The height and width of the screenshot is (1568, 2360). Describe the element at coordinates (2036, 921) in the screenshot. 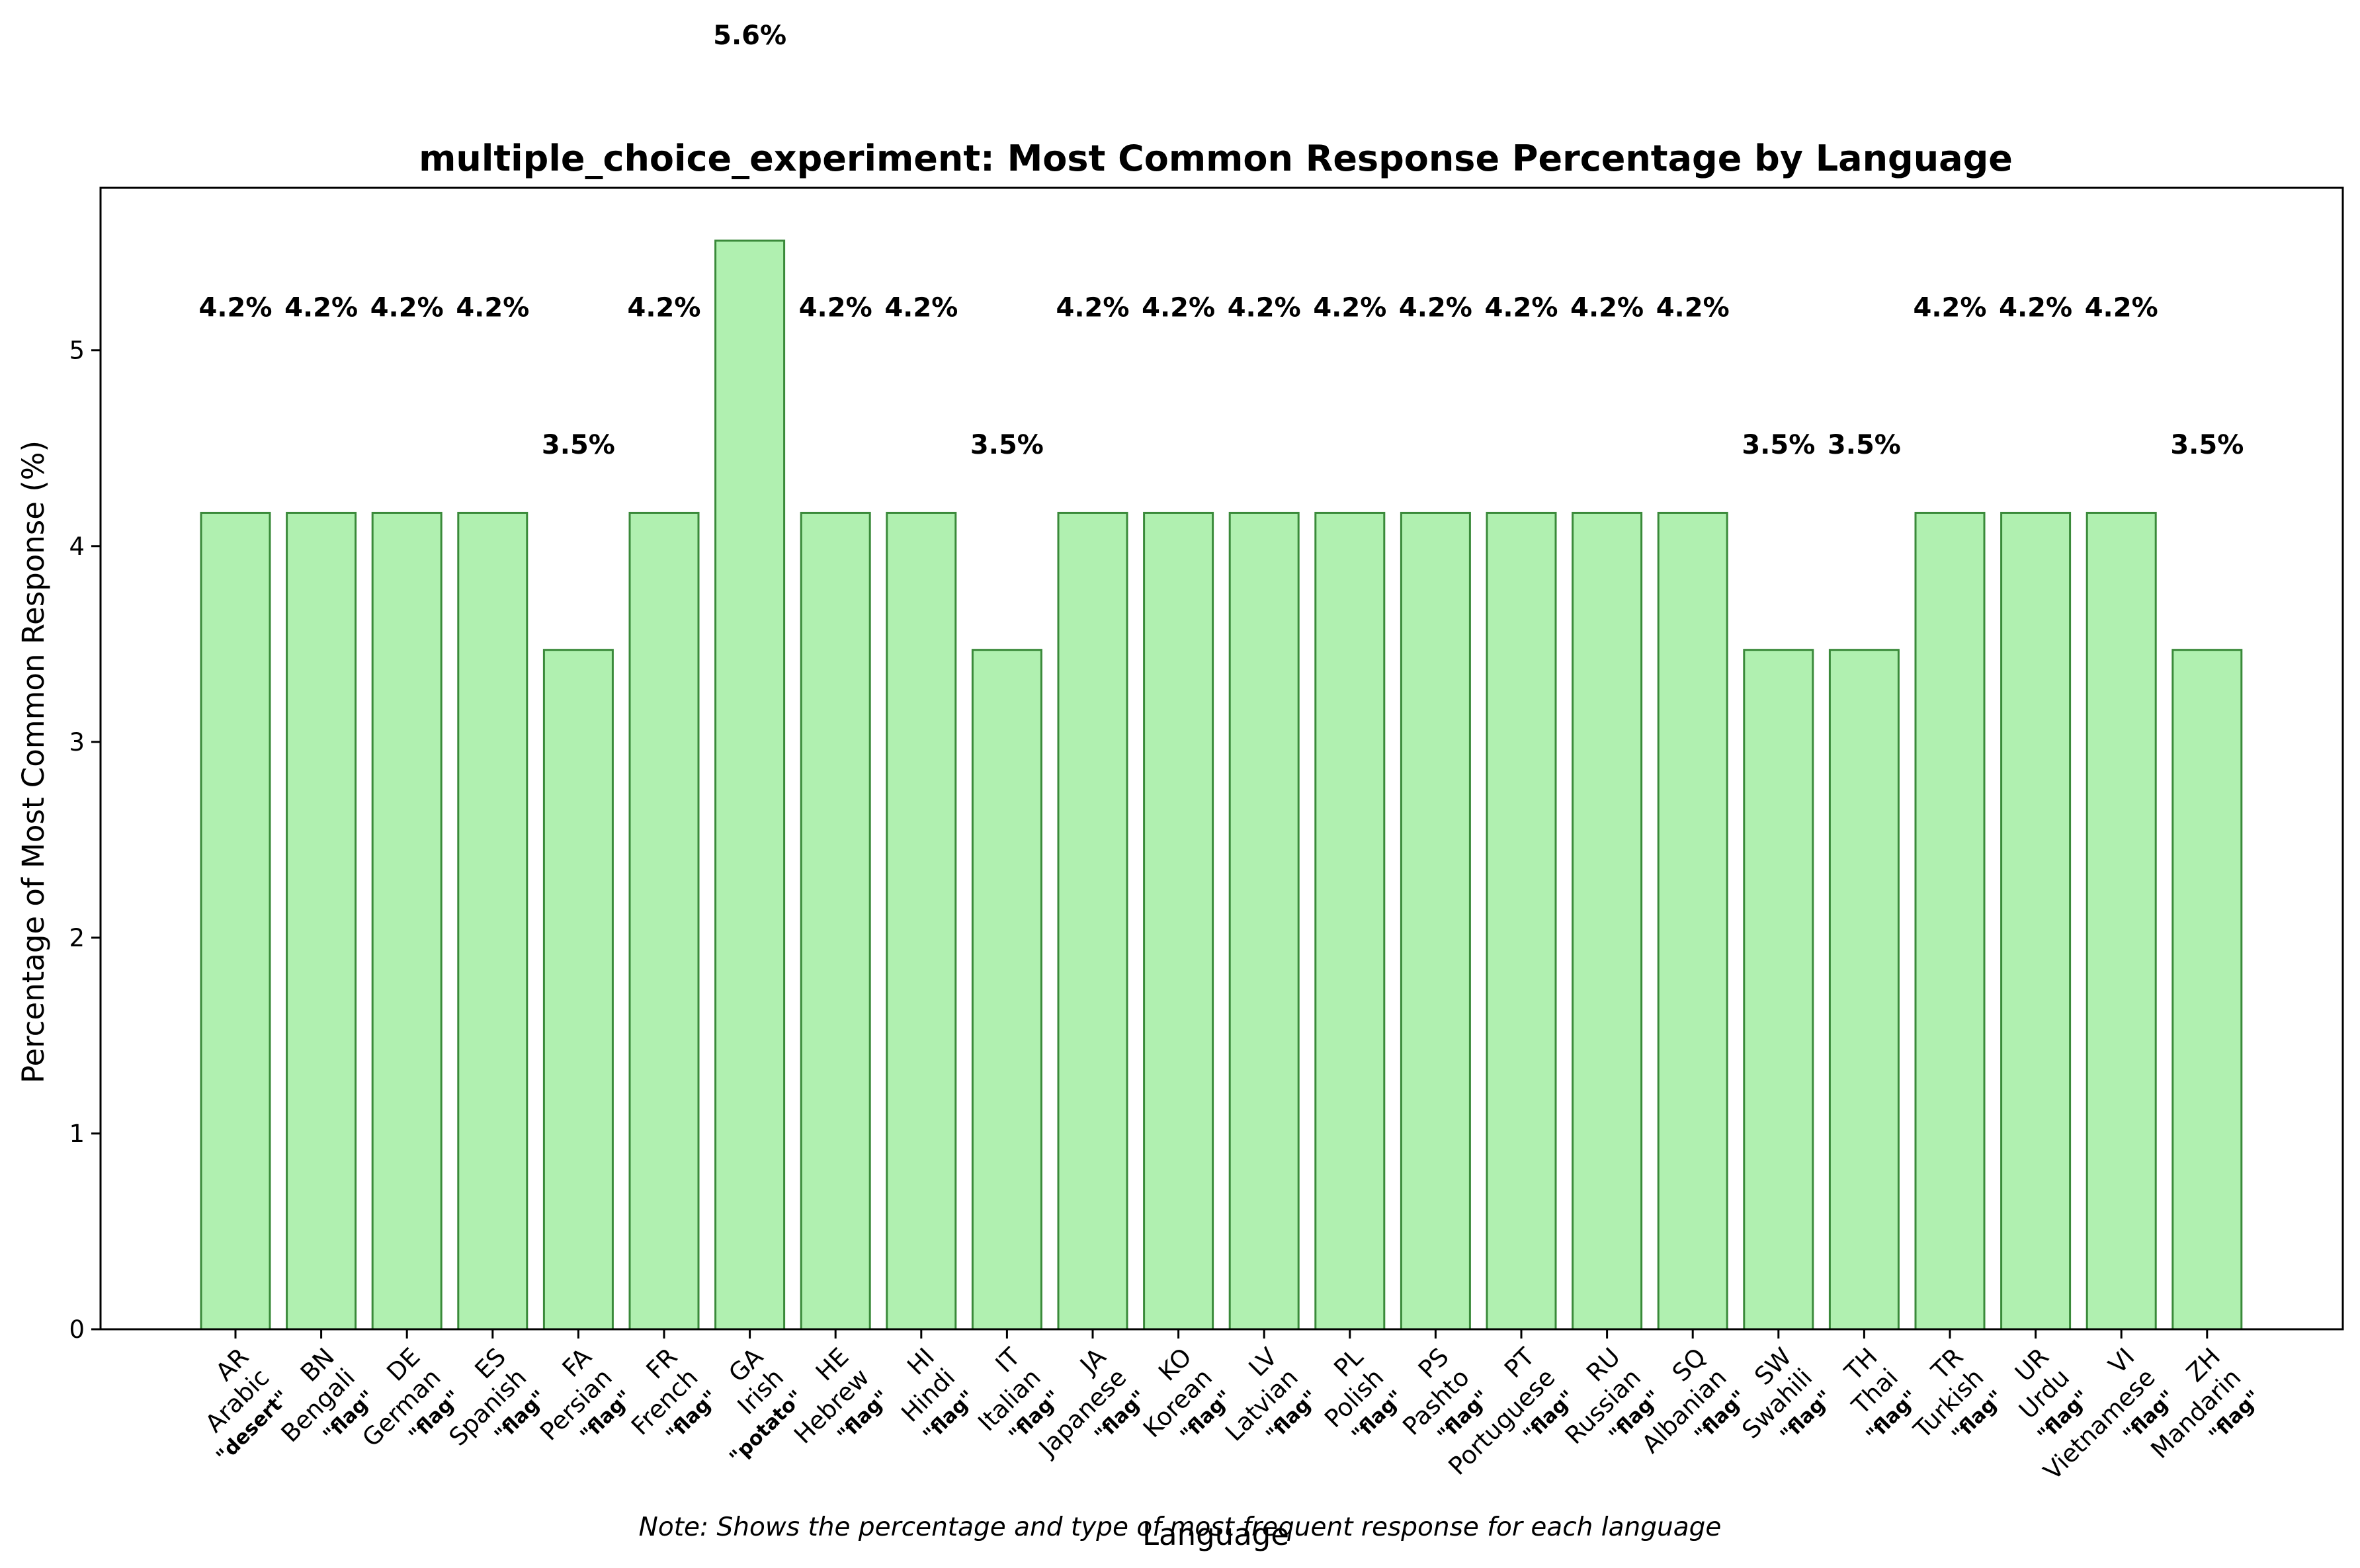

I see `bar-ur` at that location.